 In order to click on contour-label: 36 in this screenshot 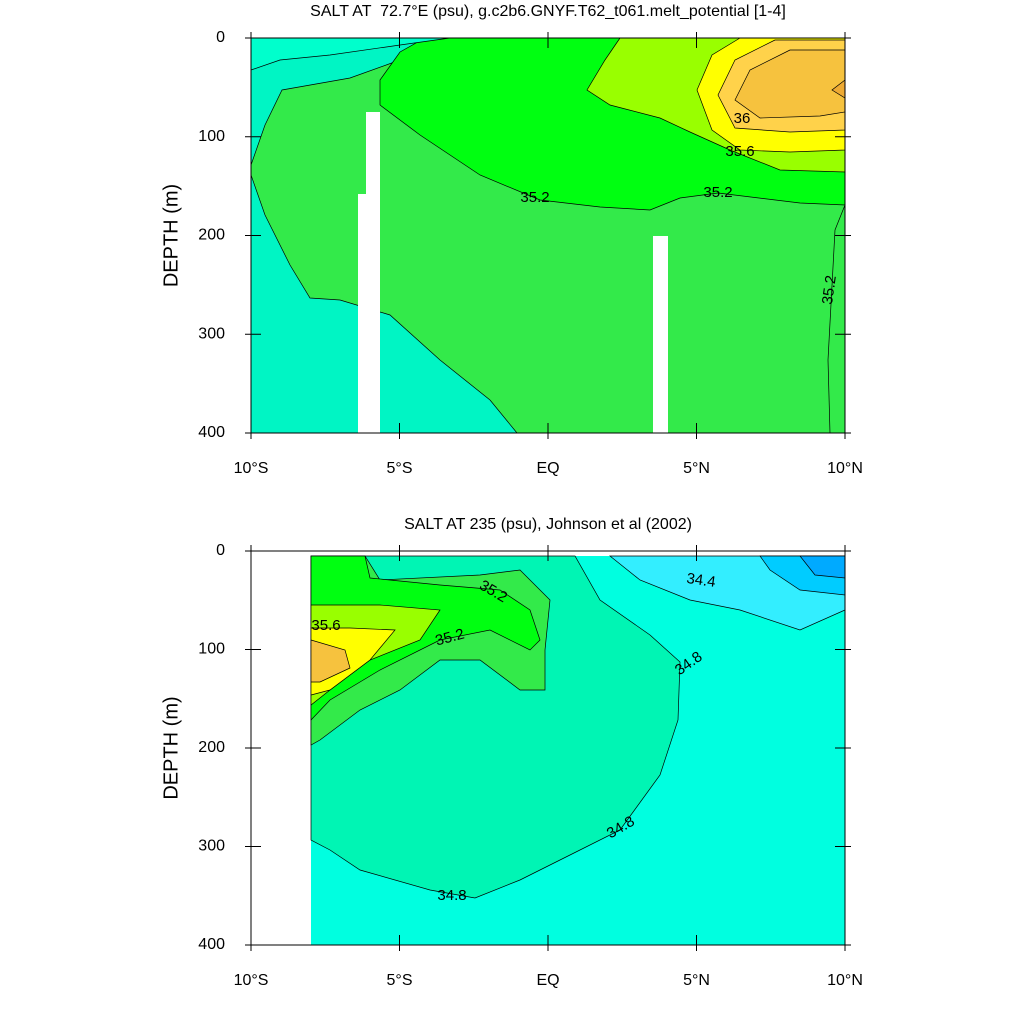, I will do `click(742, 118)`.